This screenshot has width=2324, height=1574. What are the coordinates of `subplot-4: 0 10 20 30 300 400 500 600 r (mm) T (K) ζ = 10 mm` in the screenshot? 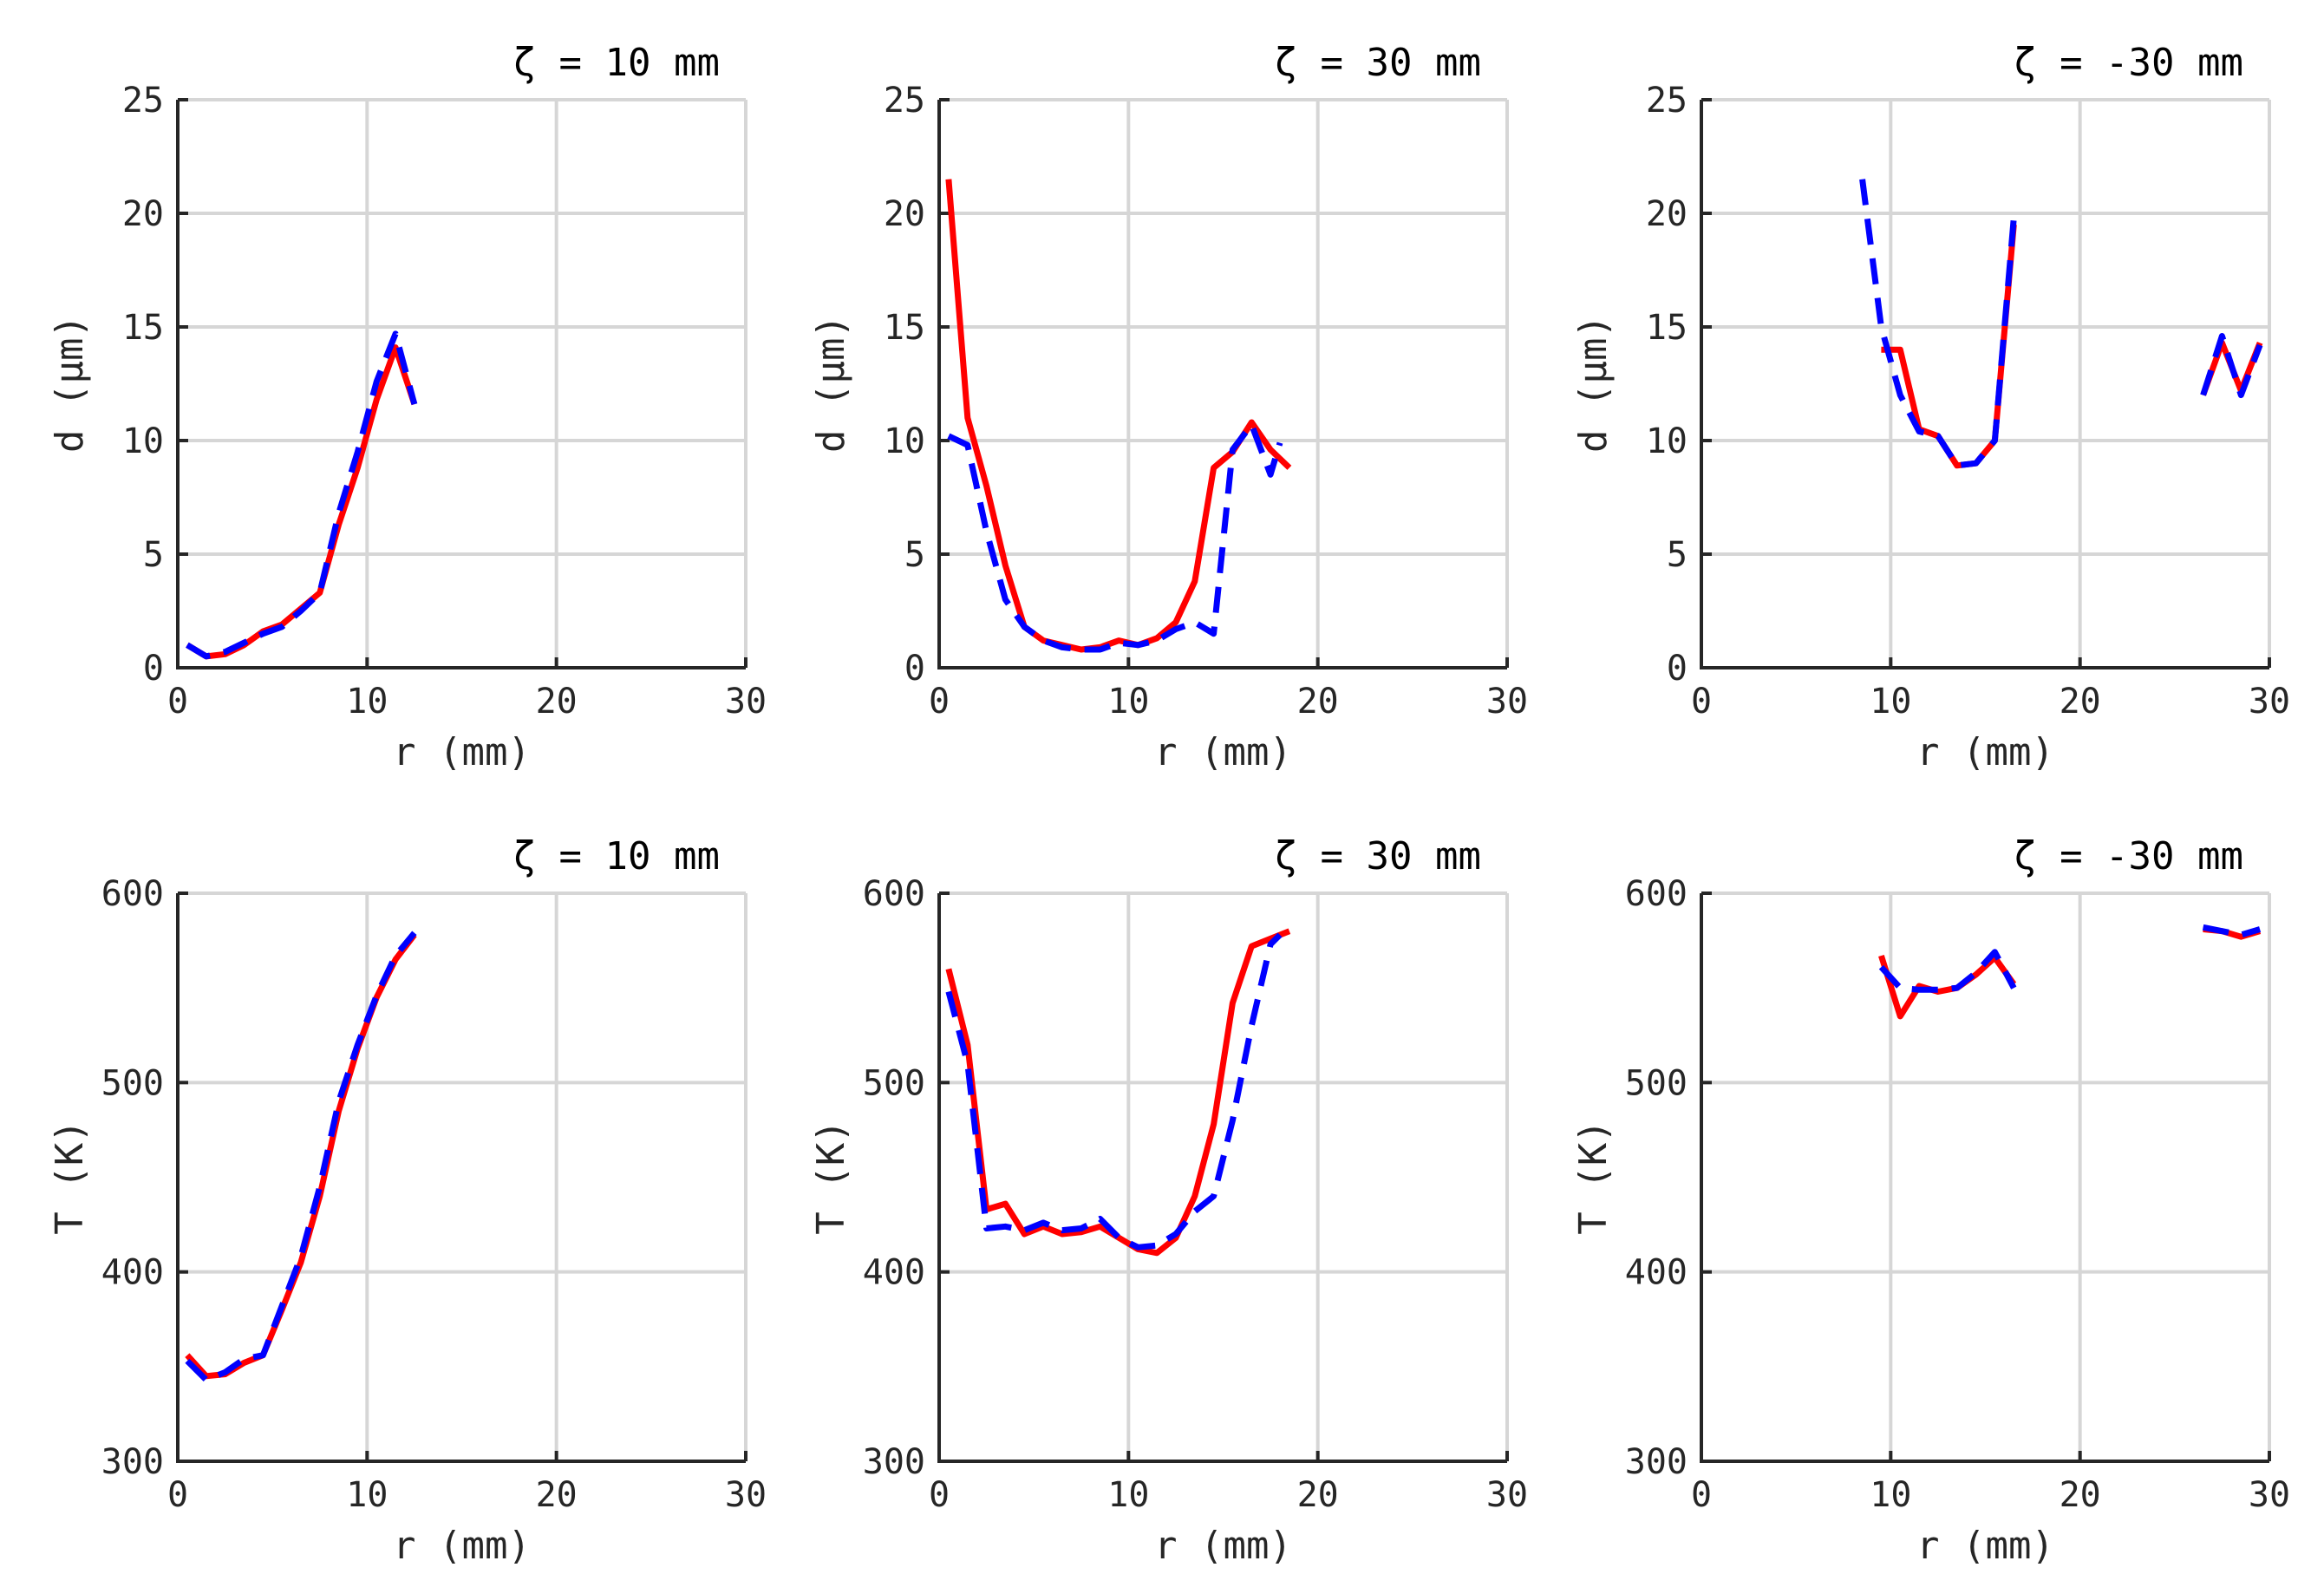 It's located at (407, 1201).